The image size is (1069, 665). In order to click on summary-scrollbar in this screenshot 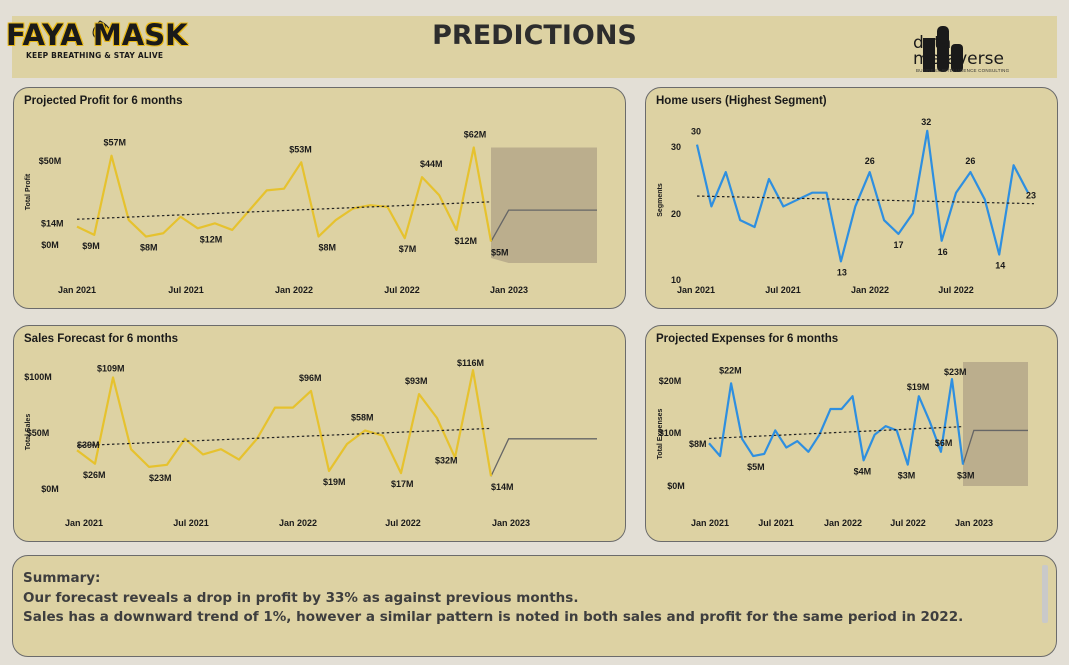, I will do `click(1045, 594)`.